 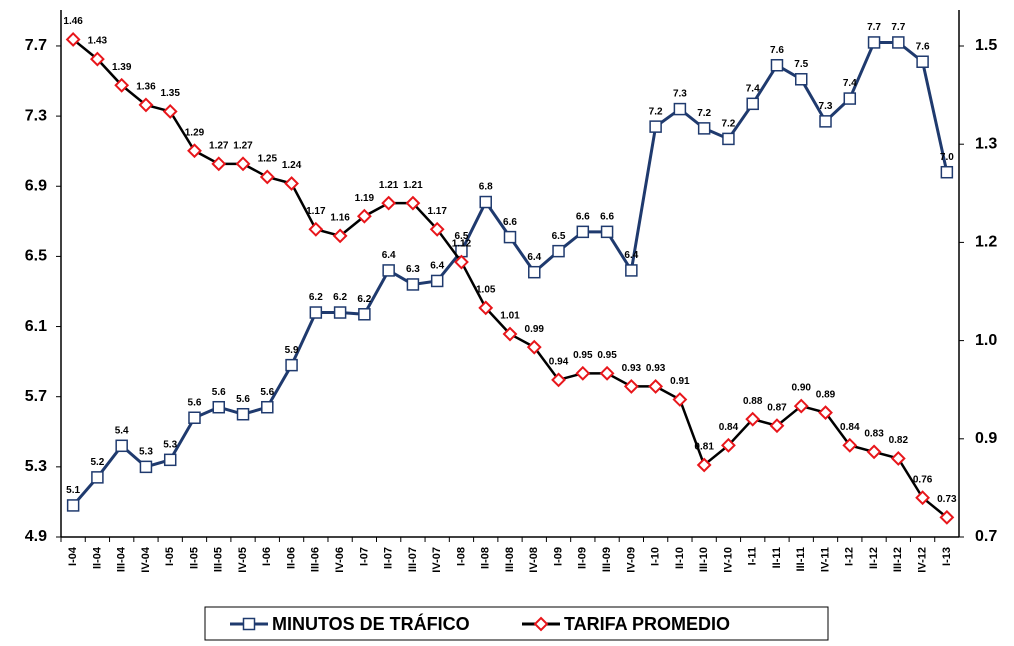 What do you see at coordinates (647, 624) in the screenshot?
I see `legend-label: TARIFA PROMEDIO` at bounding box center [647, 624].